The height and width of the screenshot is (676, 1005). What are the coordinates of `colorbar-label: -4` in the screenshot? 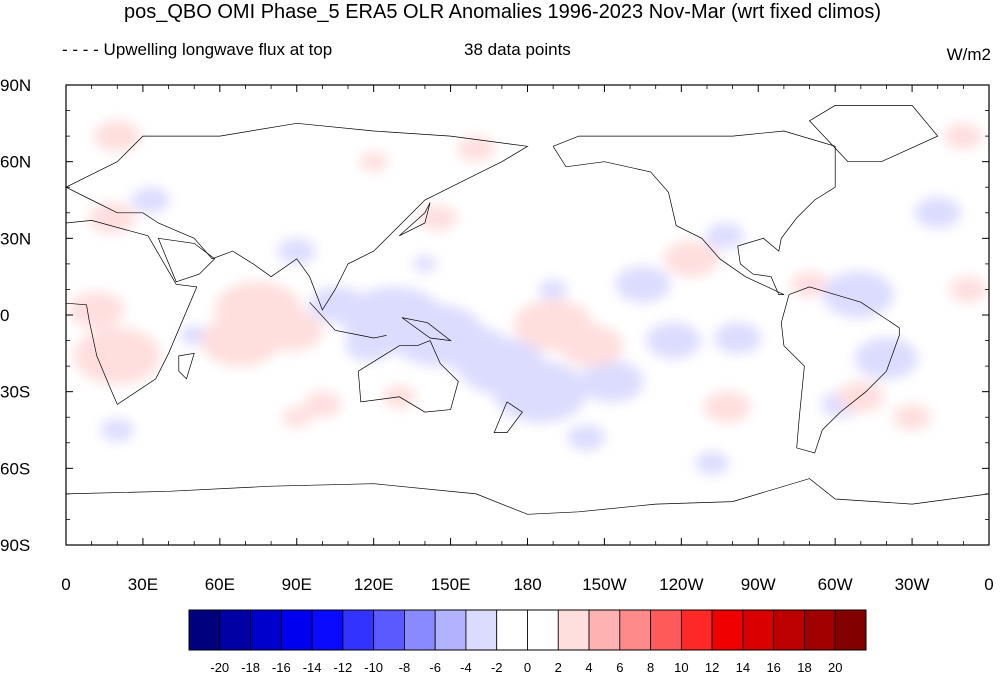 It's located at (466, 667).